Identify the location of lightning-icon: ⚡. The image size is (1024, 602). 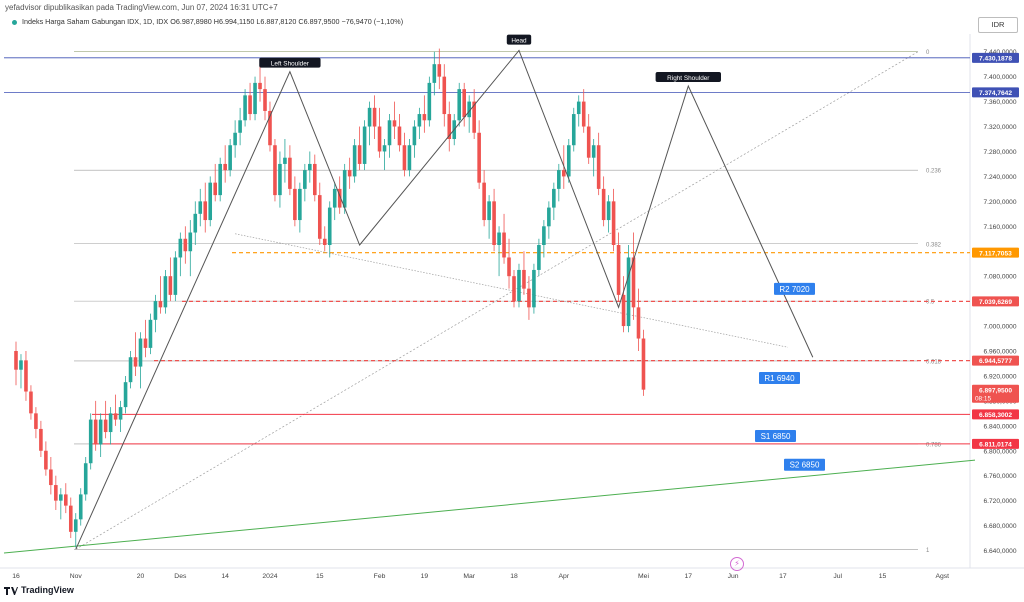
(737, 564).